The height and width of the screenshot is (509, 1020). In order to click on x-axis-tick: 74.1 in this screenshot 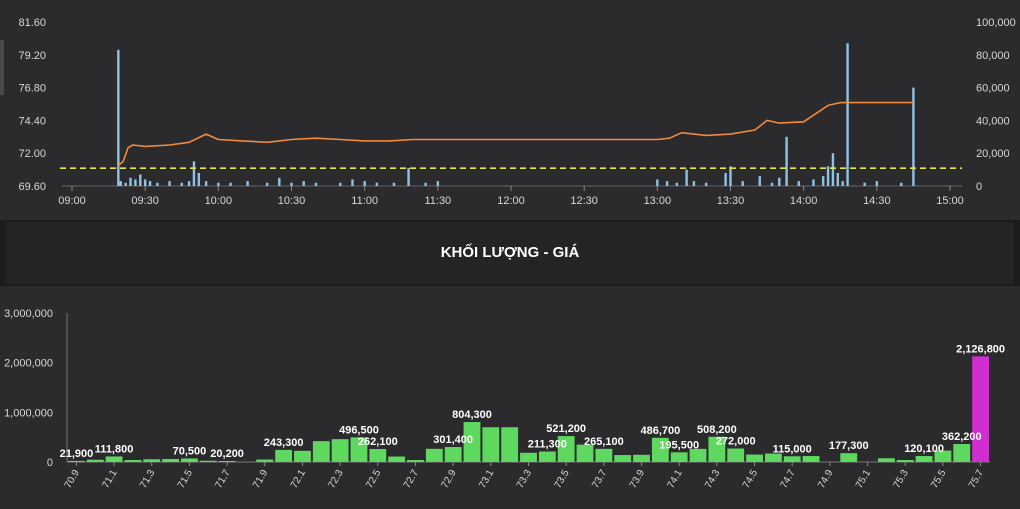, I will do `click(675, 479)`.